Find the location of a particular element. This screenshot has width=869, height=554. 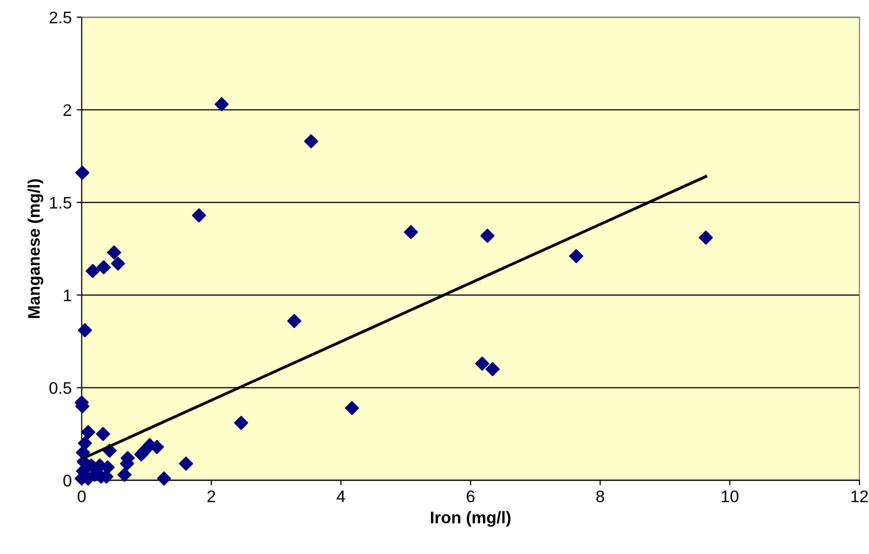

x-tick-label: 2 is located at coordinates (212, 496).